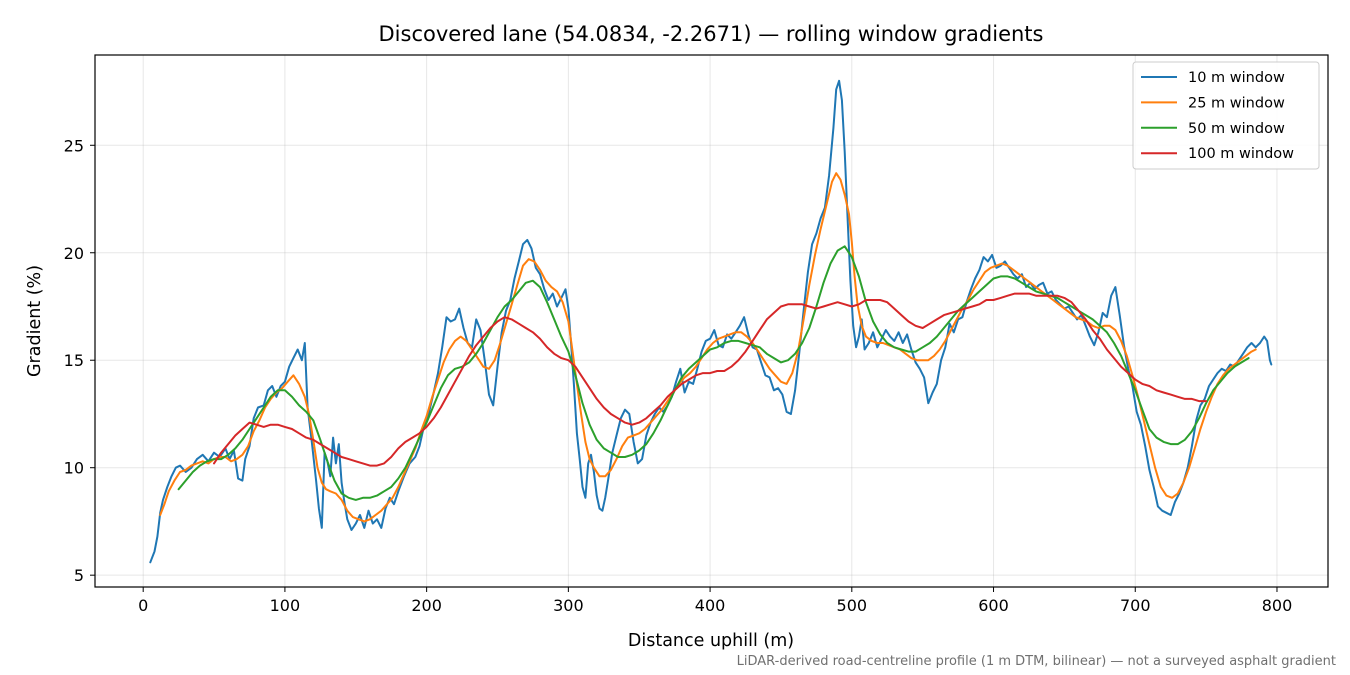 This screenshot has height=675, width=1350. What do you see at coordinates (993, 605) in the screenshot?
I see `x-tick-label: 600` at bounding box center [993, 605].